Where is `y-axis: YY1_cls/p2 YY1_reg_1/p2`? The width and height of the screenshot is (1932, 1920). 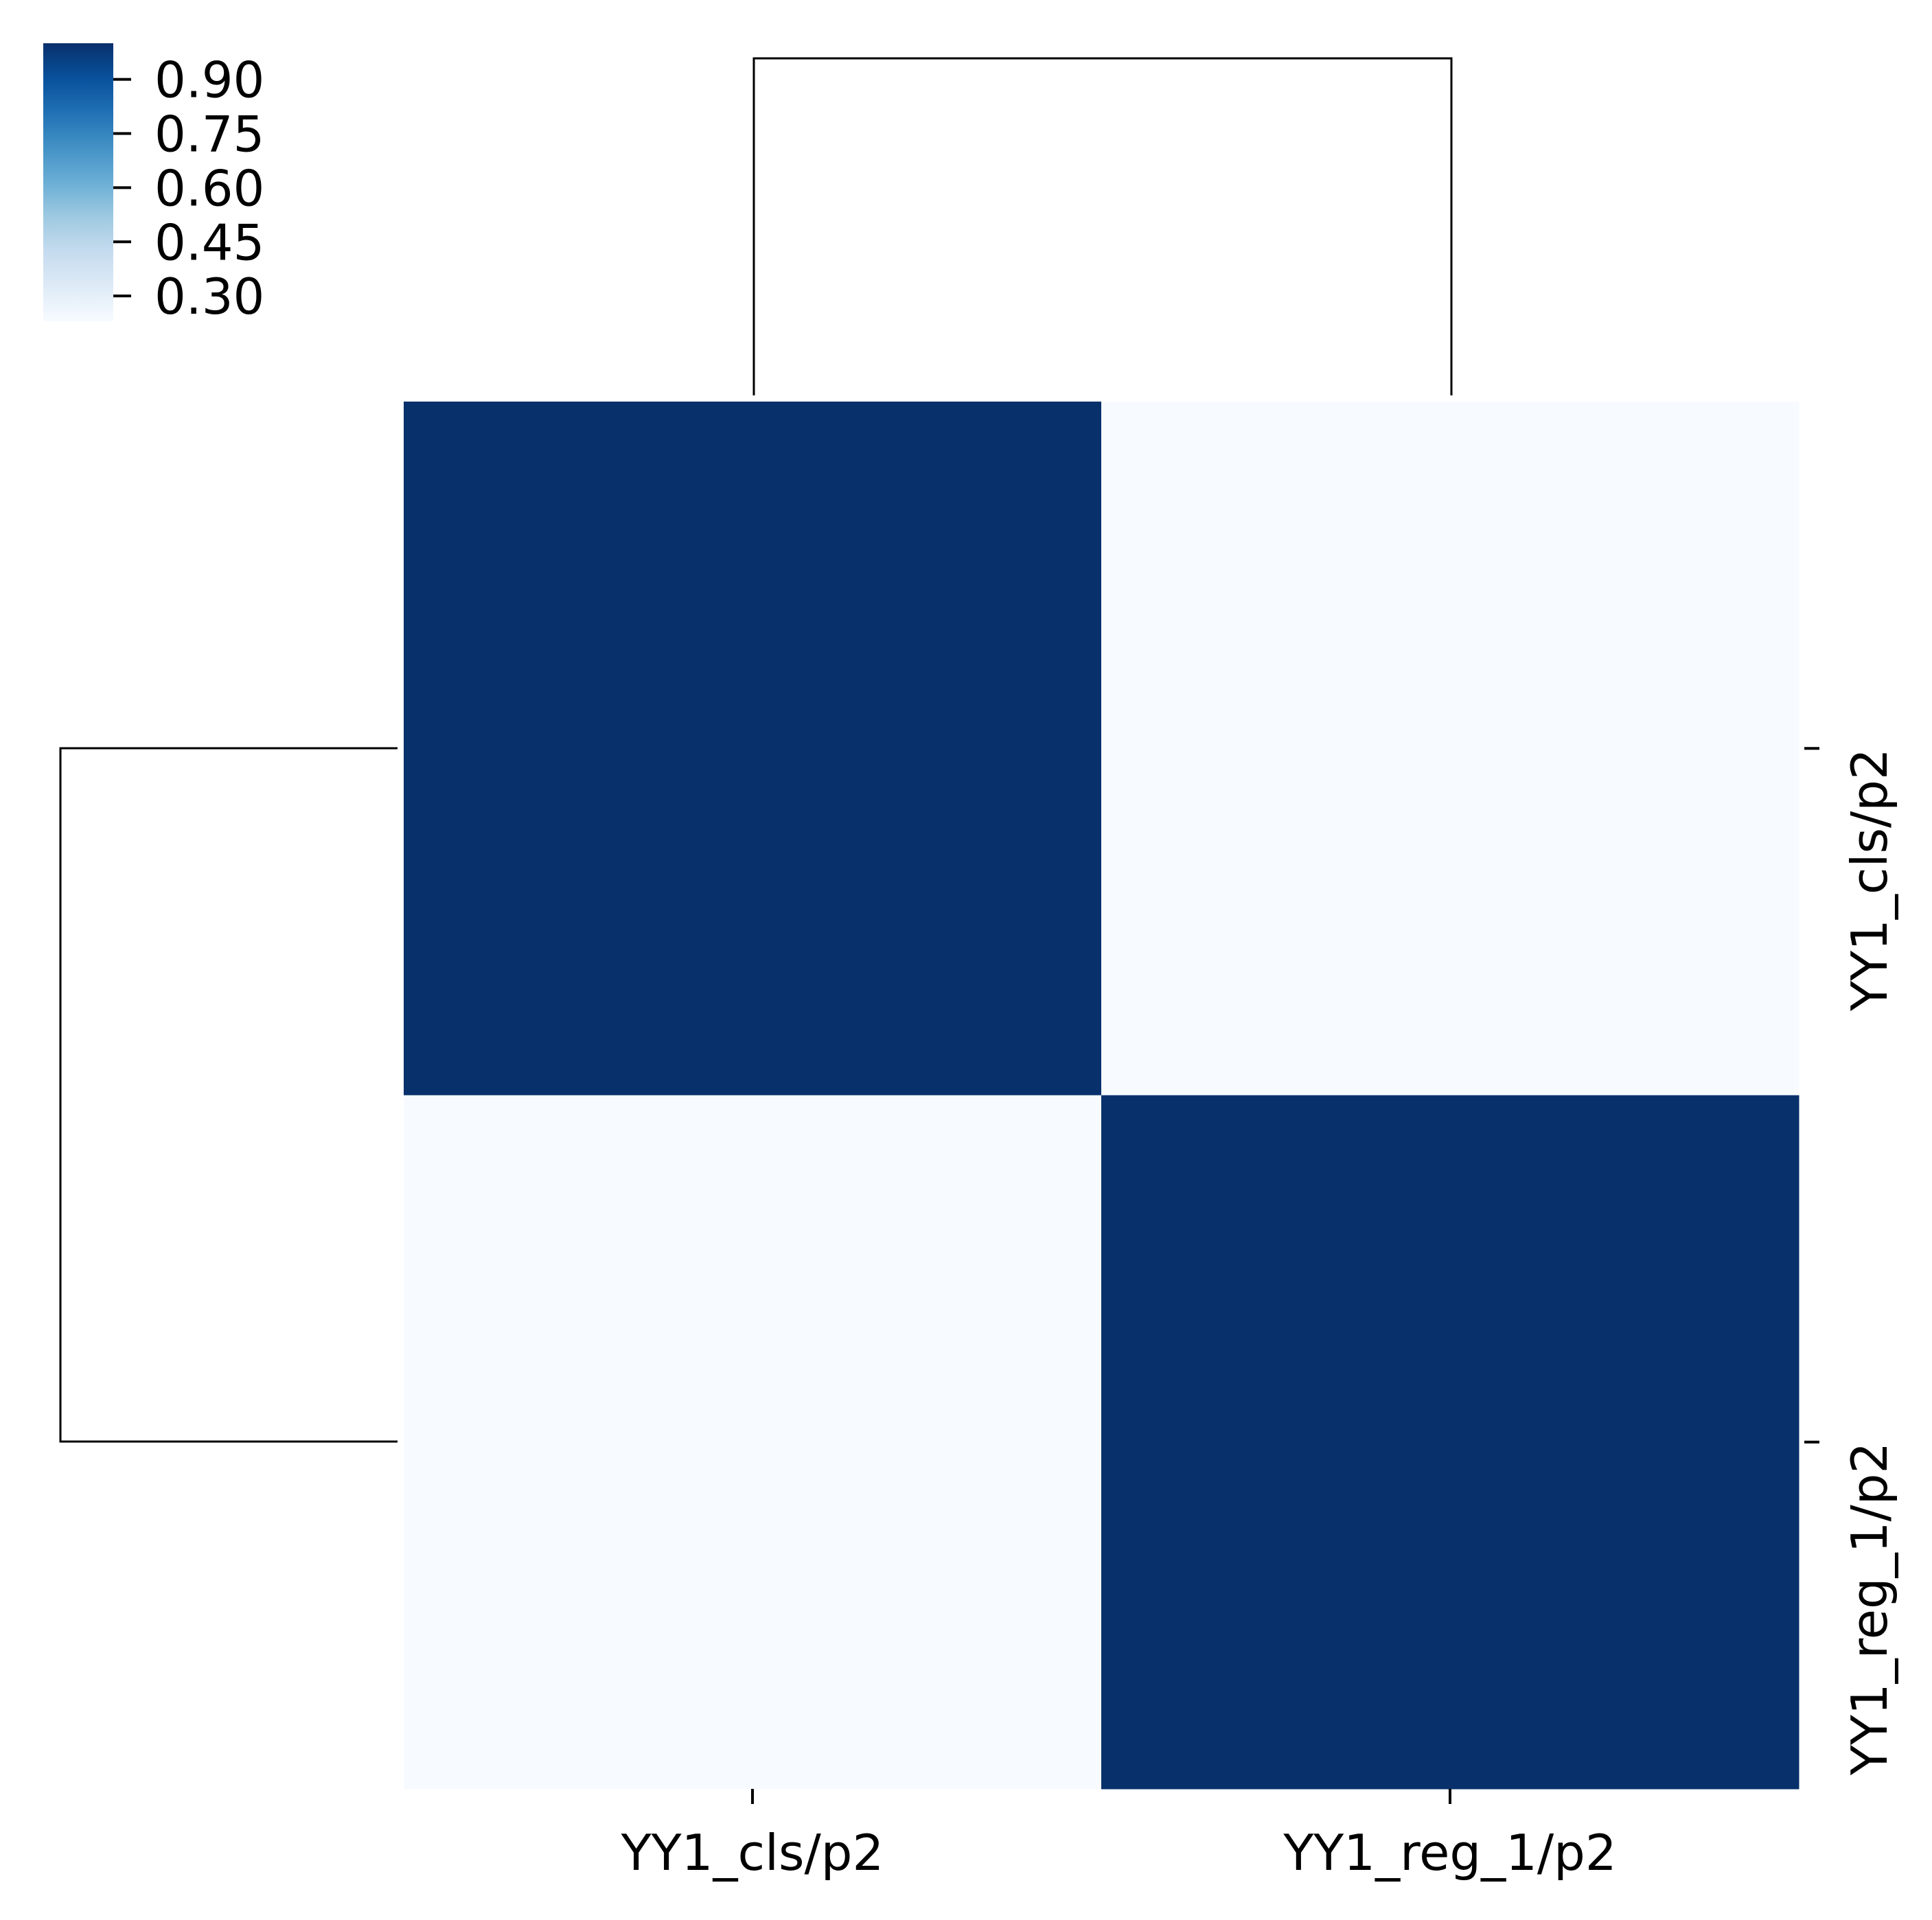
y-axis: YY1_cls/p2 YY1_reg_1/p2 is located at coordinates (1851, 1261).